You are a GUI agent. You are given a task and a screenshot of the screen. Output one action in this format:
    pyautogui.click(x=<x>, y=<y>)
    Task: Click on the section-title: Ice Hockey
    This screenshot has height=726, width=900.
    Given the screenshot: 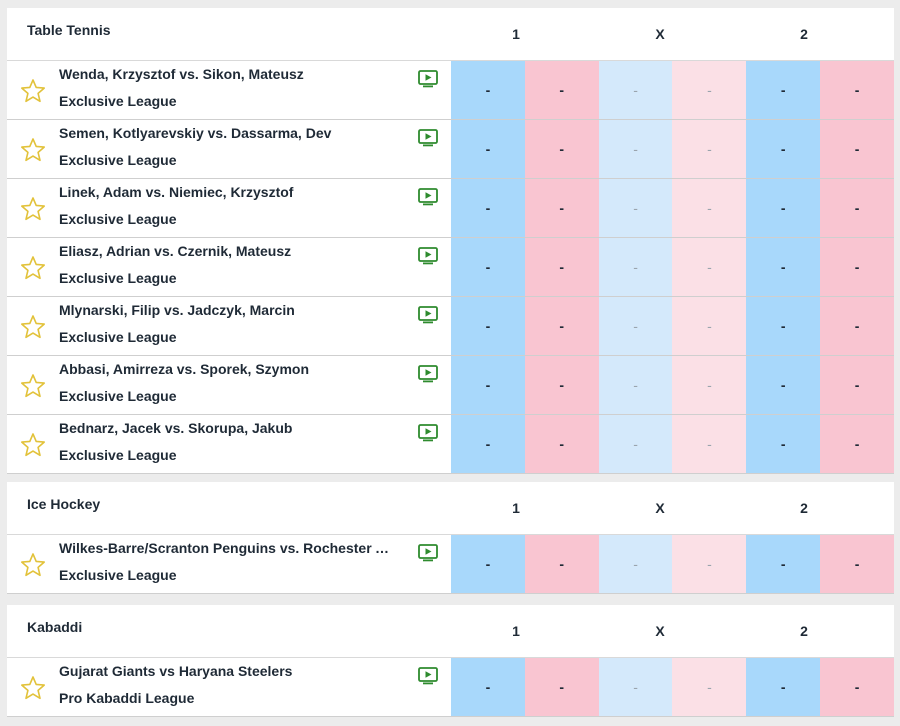 What is the action you would take?
    pyautogui.click(x=64, y=504)
    